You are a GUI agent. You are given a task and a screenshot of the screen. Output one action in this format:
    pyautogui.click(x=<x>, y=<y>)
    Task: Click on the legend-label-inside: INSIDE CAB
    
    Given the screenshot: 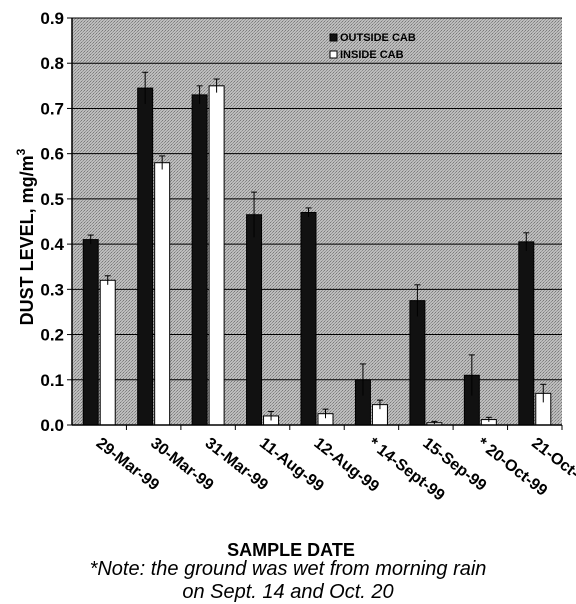 What is the action you would take?
    pyautogui.click(x=372, y=55)
    